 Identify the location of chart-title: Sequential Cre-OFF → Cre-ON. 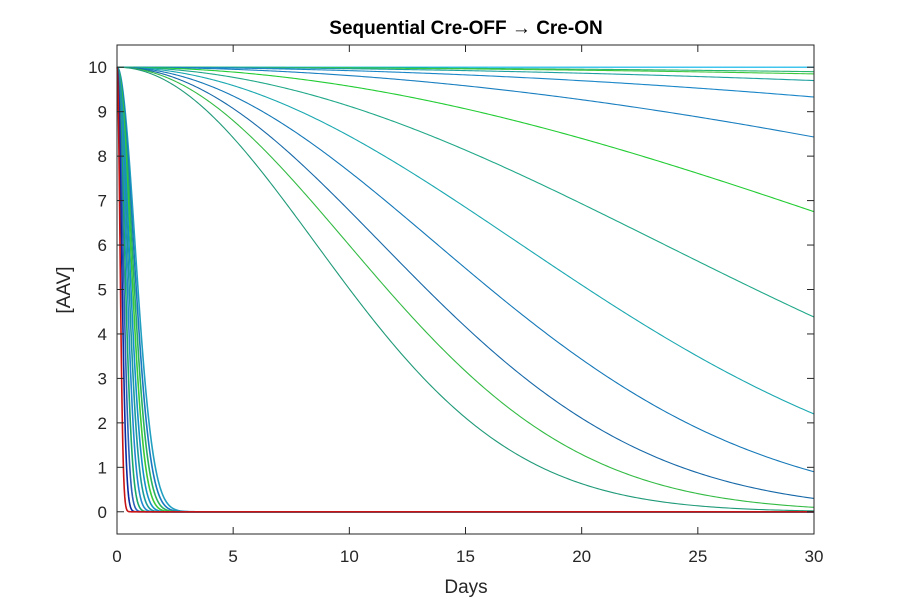
(465, 28).